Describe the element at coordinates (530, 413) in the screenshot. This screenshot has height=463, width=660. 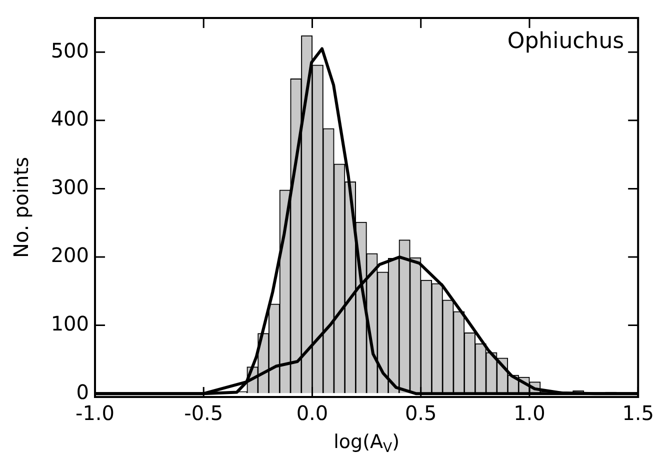
I see `x-tick-label: 1.0` at that location.